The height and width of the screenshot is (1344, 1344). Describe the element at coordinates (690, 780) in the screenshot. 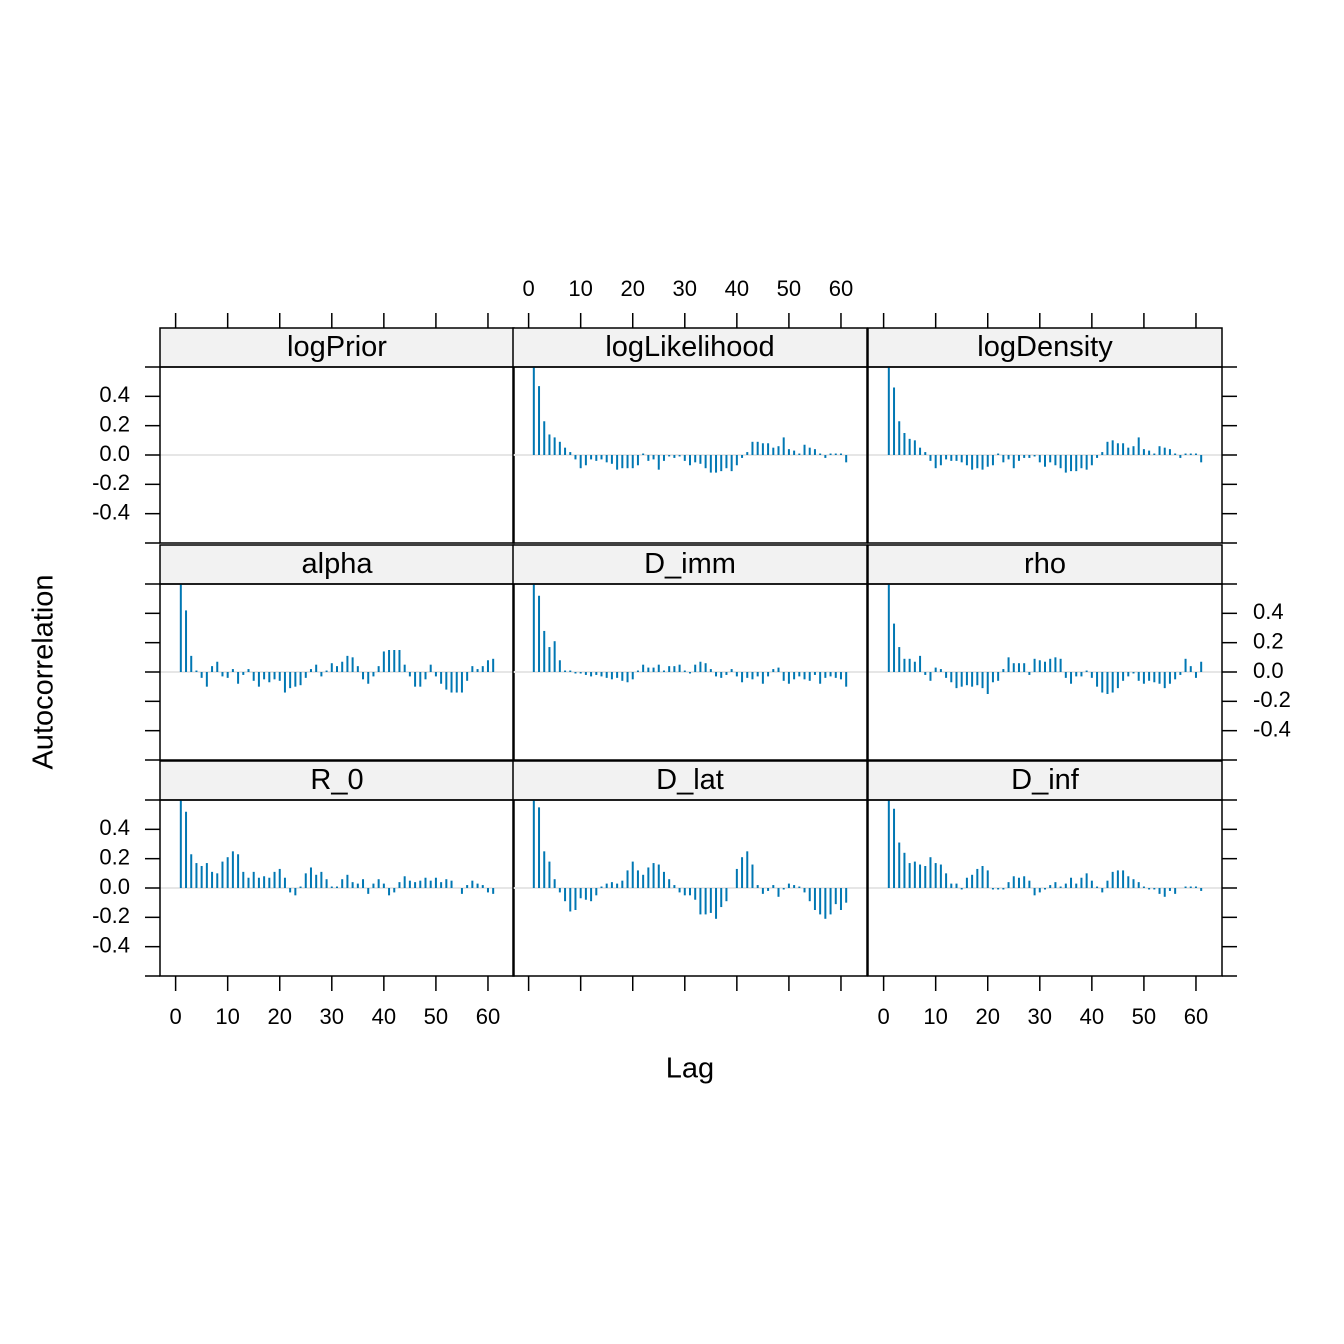

I see `panel-title: D_lat` at that location.